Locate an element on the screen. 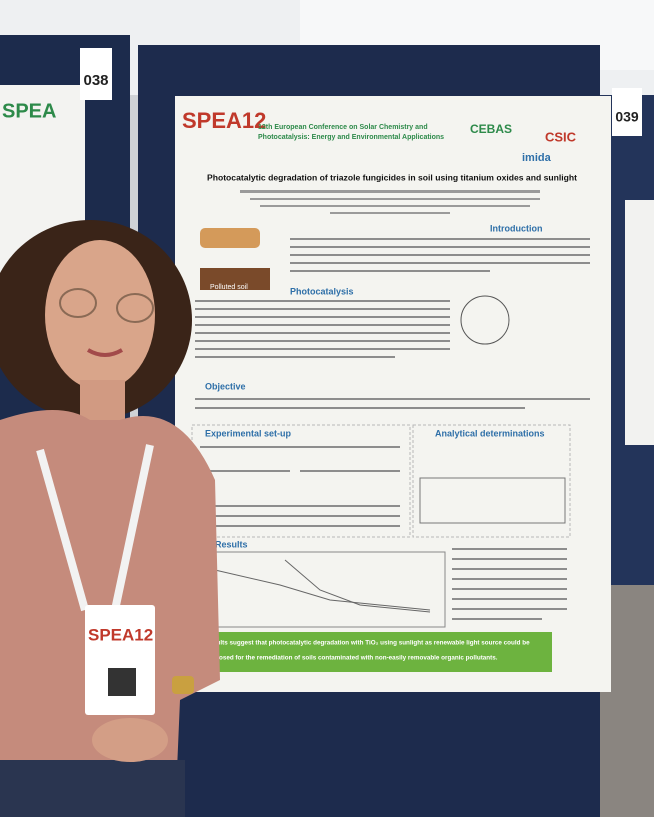 This screenshot has height=817, width=654. hand-illustration is located at coordinates (230, 238).